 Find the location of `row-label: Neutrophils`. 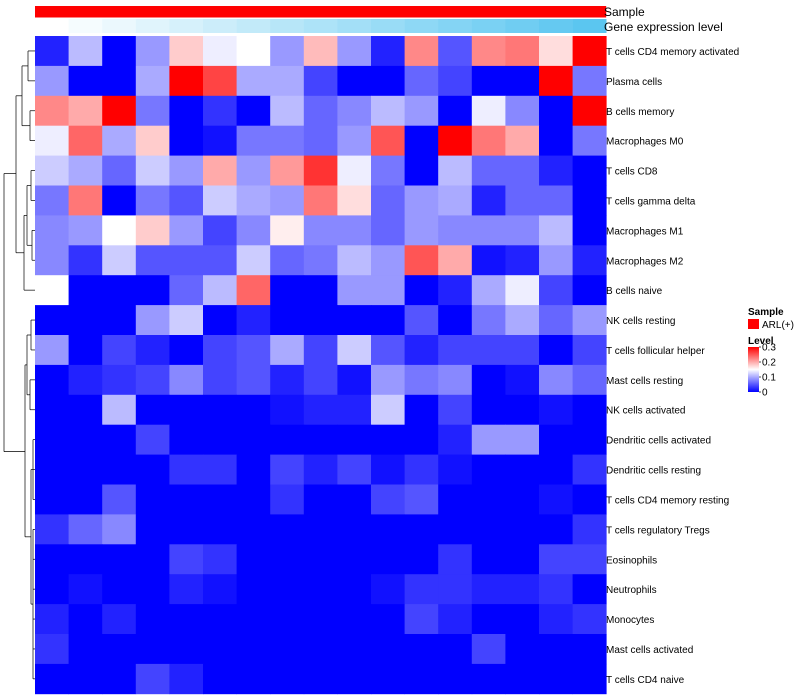

row-label: Neutrophils is located at coordinates (631, 590).